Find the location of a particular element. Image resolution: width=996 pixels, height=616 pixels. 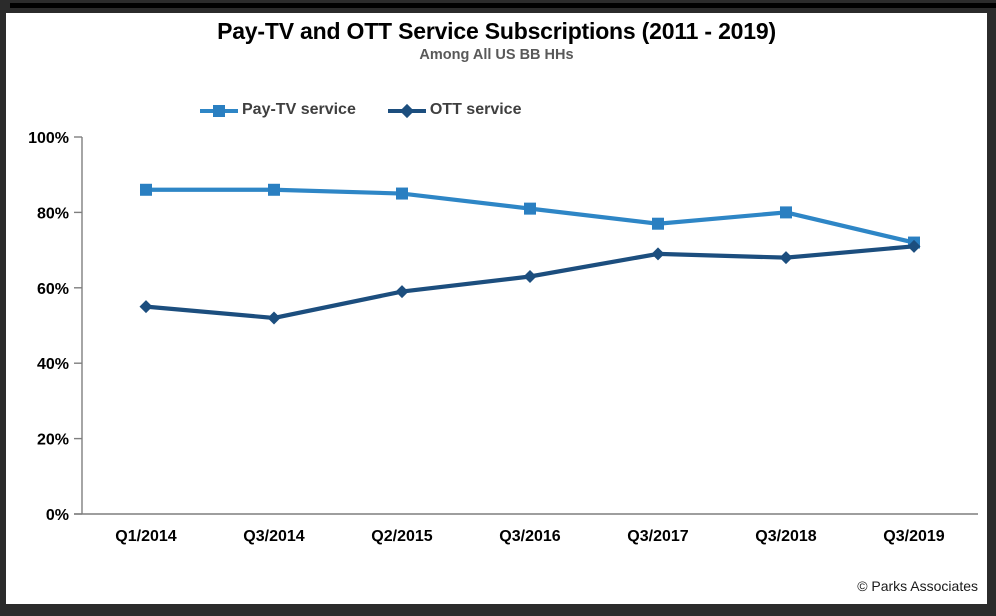

x-axis-tick-label: Q2/2015 is located at coordinates (401, 536).